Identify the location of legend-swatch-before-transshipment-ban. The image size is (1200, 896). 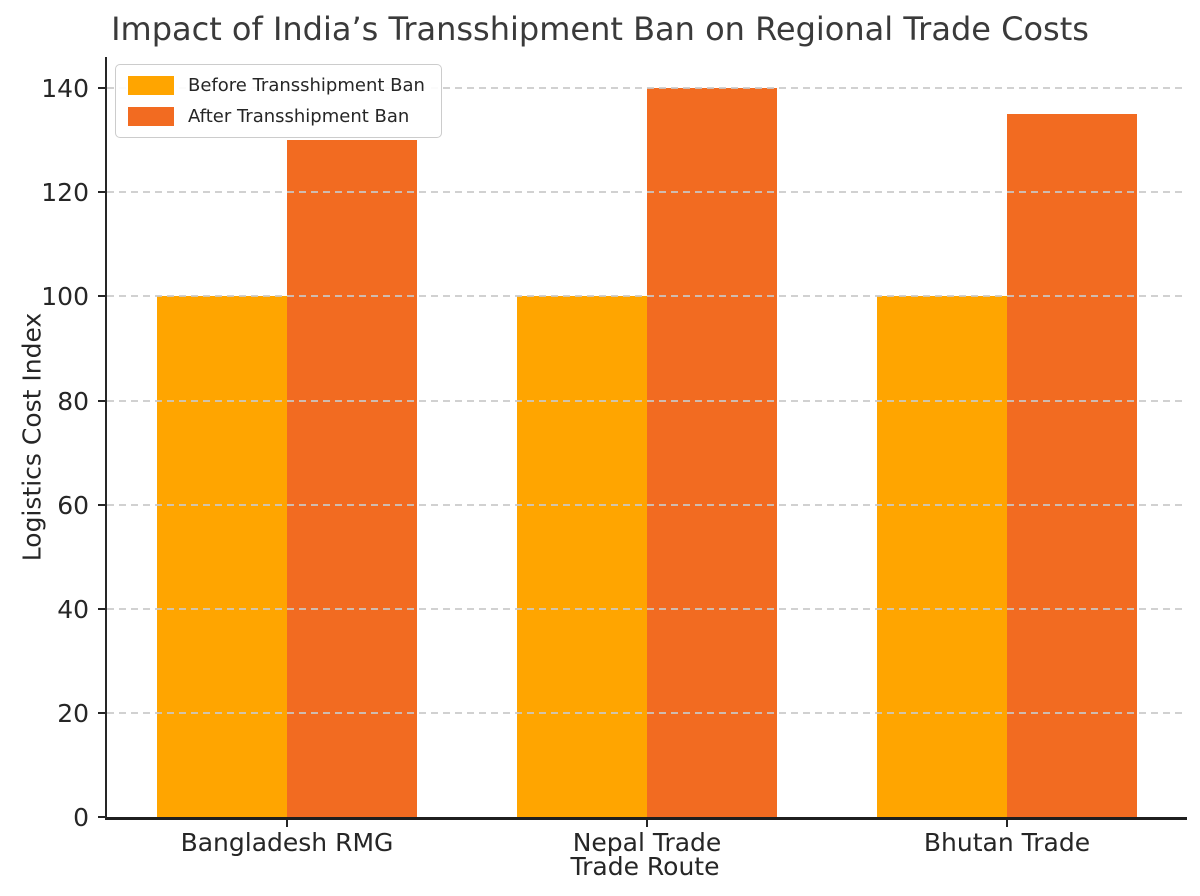
(151, 85).